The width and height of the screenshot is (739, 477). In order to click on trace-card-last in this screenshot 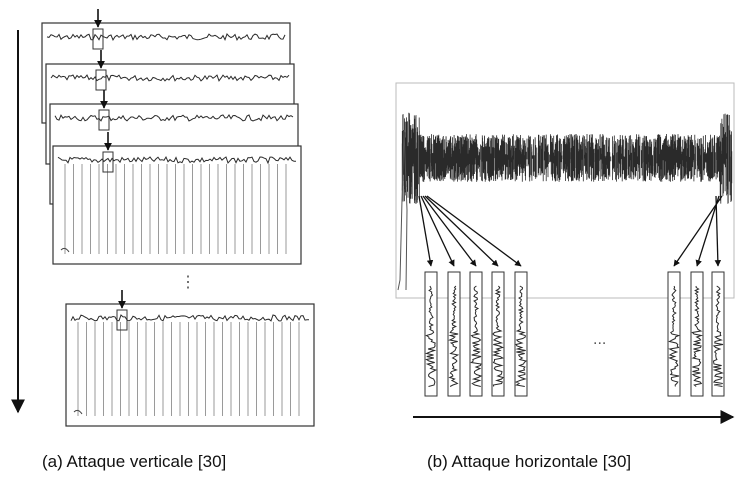, I will do `click(190, 358)`.